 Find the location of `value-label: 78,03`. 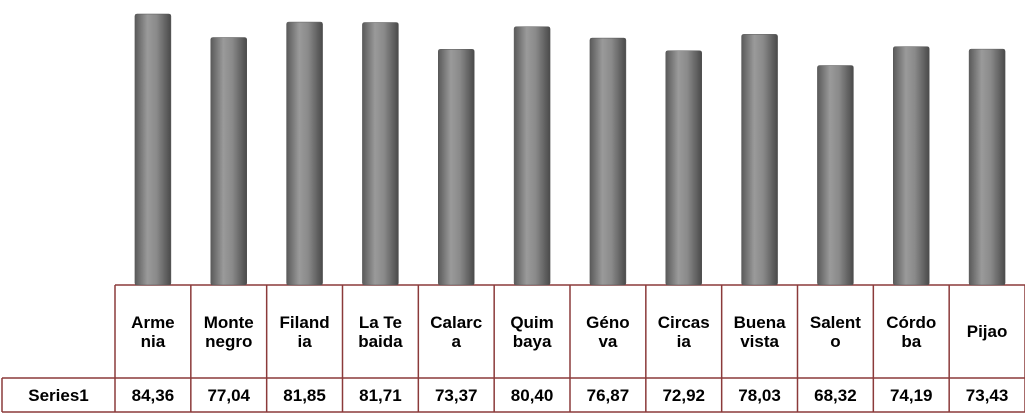

value-label: 78,03 is located at coordinates (760, 395).